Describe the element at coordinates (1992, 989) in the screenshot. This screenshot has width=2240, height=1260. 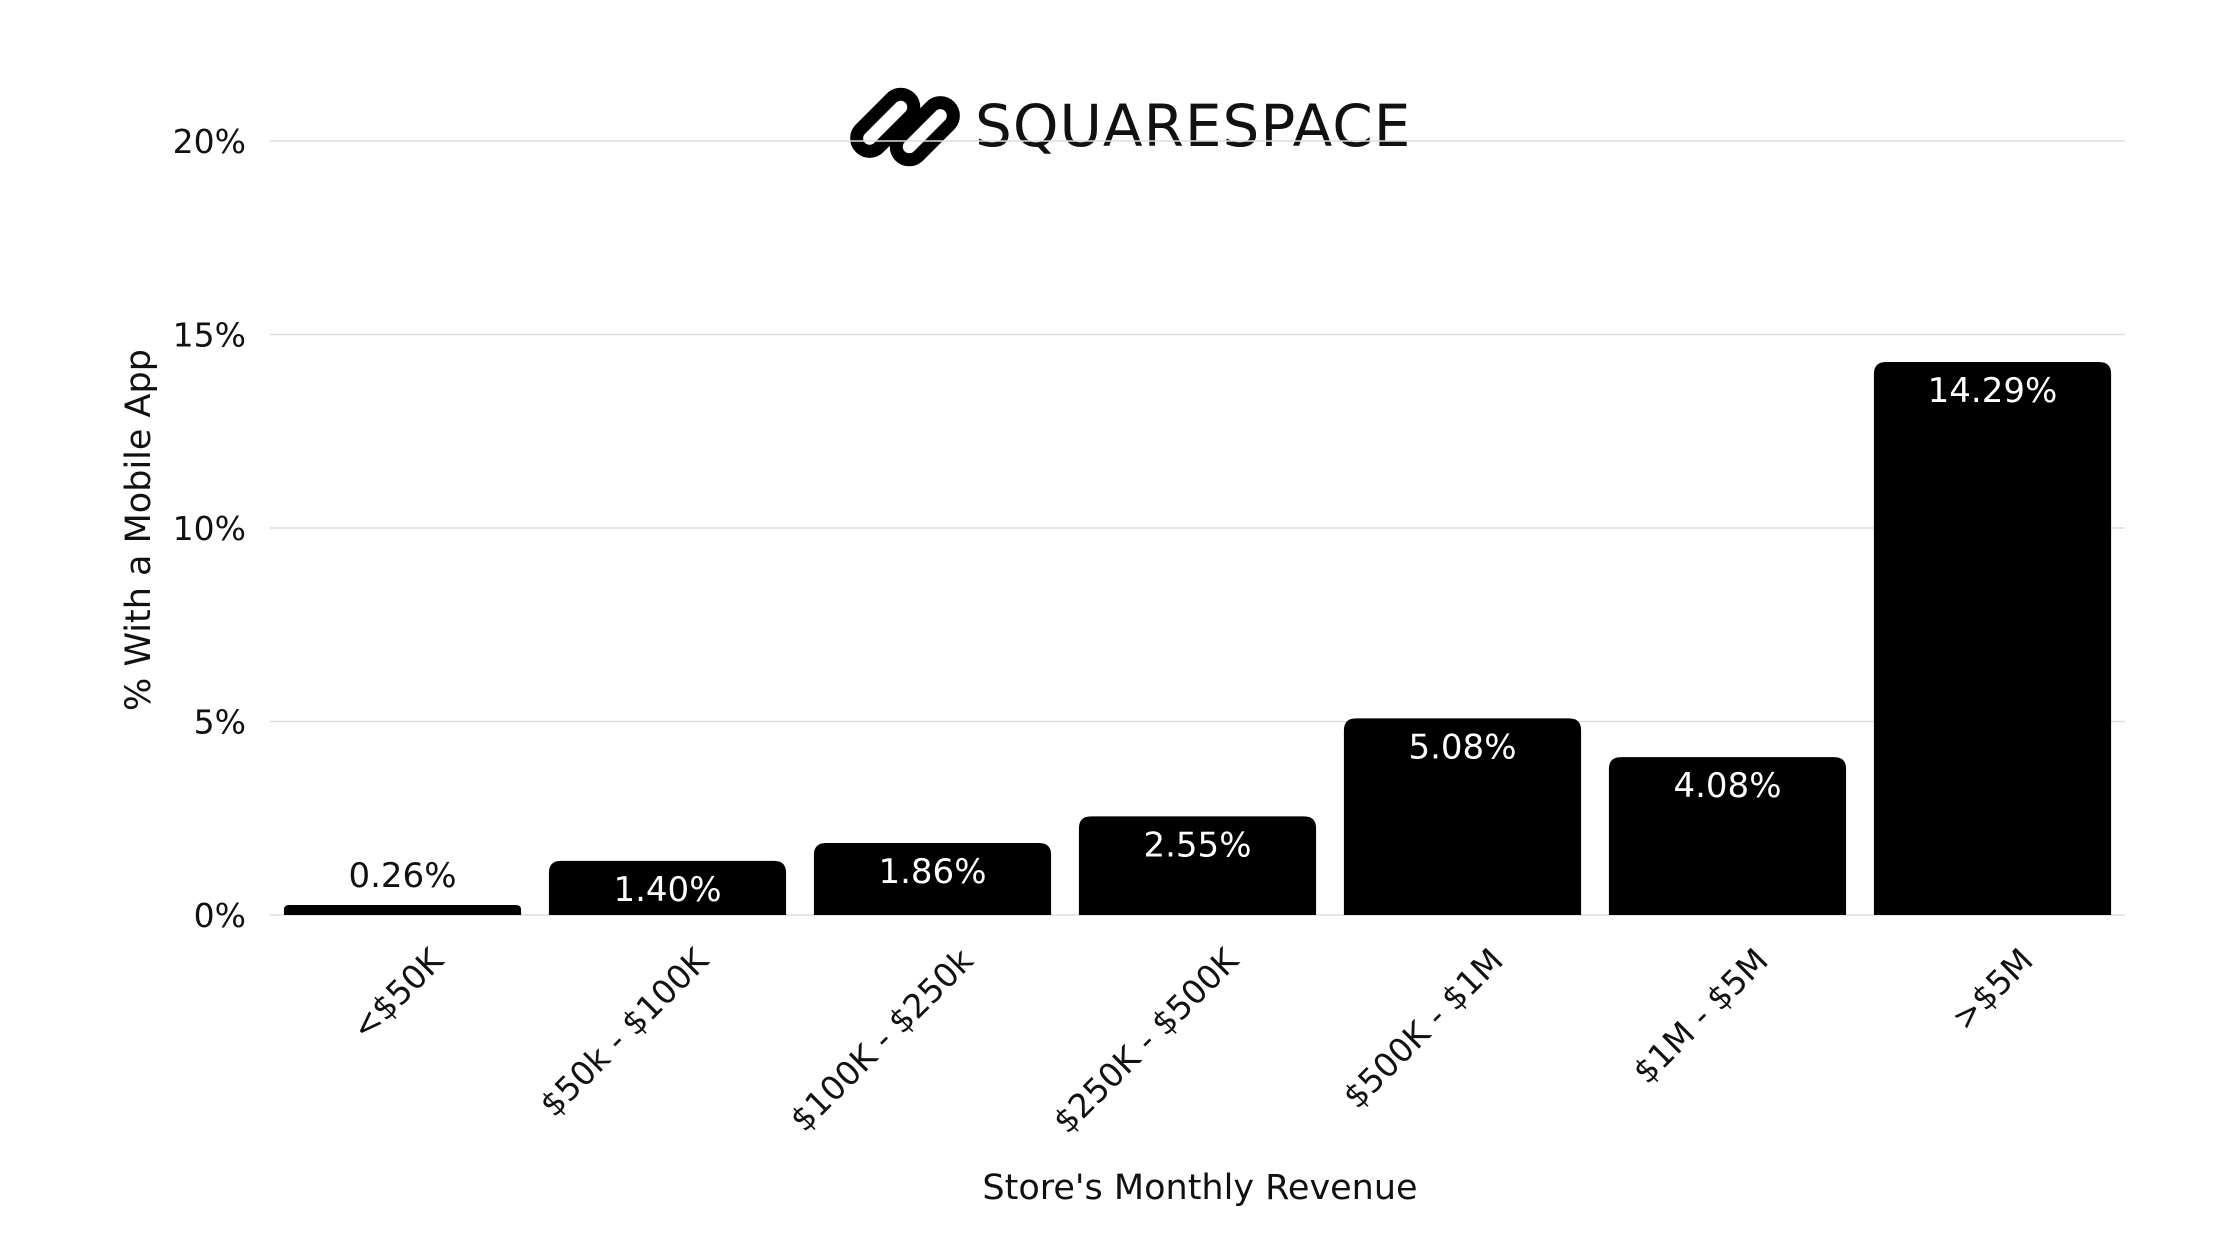
I see `x-tick-label: >$5M` at that location.